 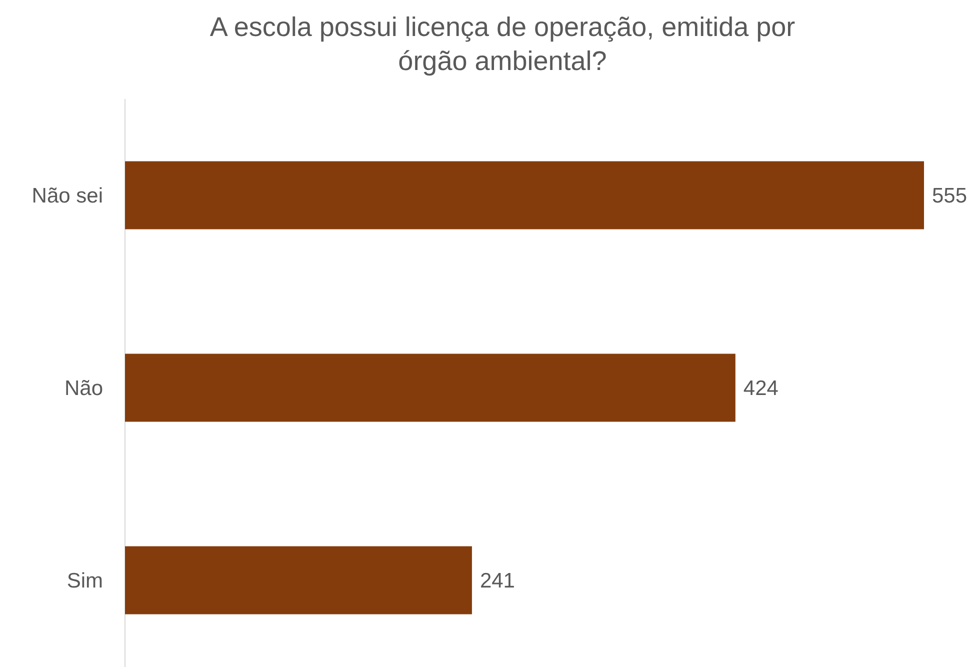 I want to click on data-label: 241, so click(x=497, y=581).